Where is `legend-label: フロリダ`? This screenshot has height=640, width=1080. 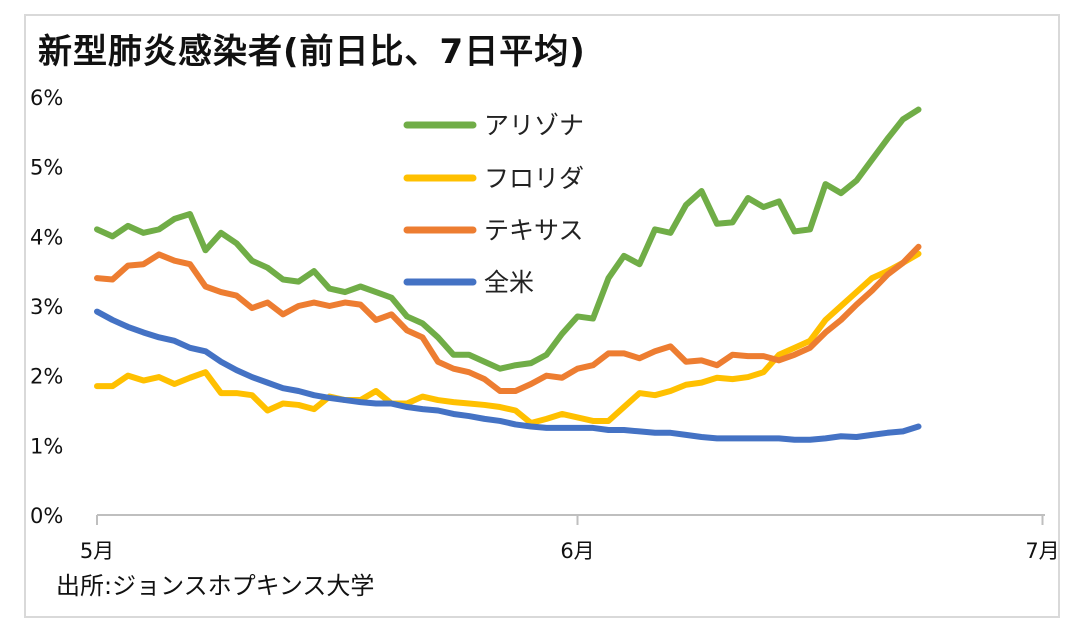
legend-label: フロリダ is located at coordinates (534, 178).